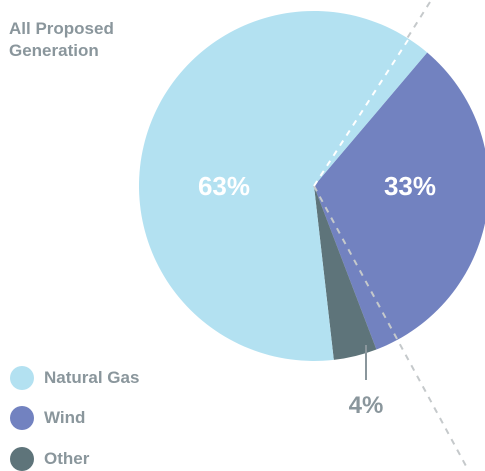 The image size is (485, 471). I want to click on pie-slice-other, so click(345, 273).